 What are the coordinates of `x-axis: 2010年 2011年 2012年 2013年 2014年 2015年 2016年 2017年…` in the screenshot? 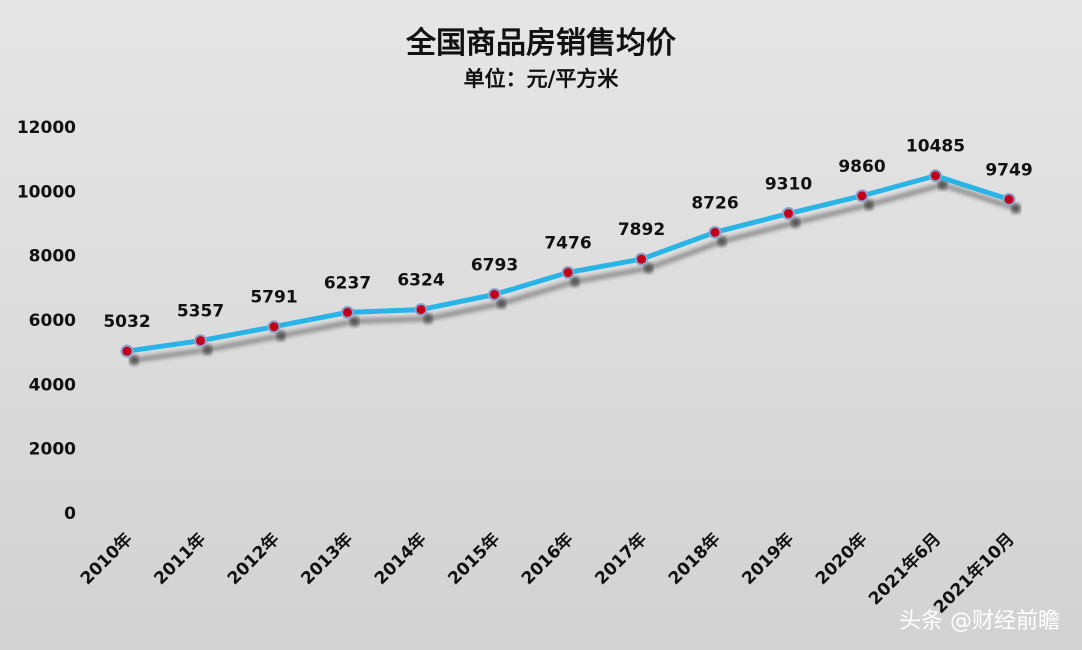 It's located at (547, 573).